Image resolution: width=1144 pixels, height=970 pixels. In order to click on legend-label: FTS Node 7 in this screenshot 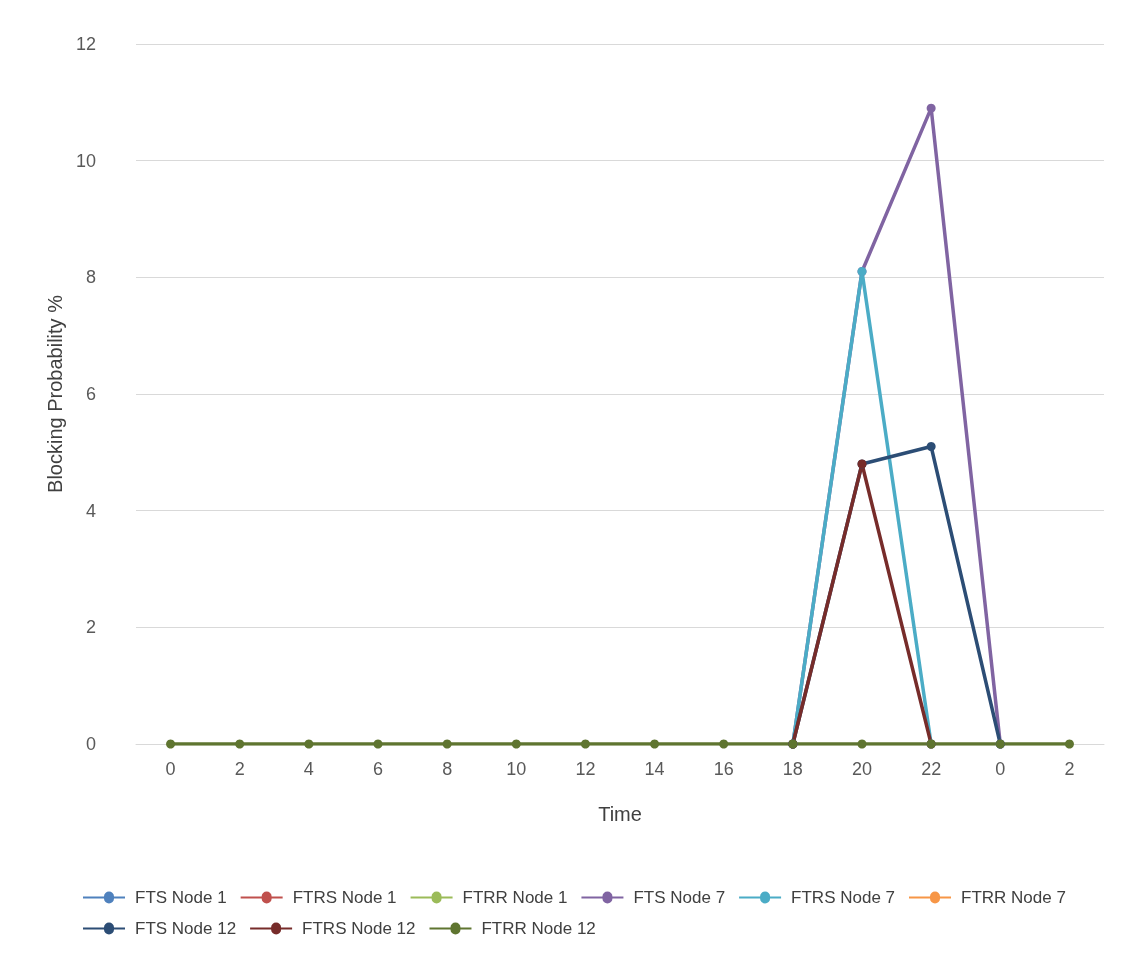, I will do `click(679, 897)`.